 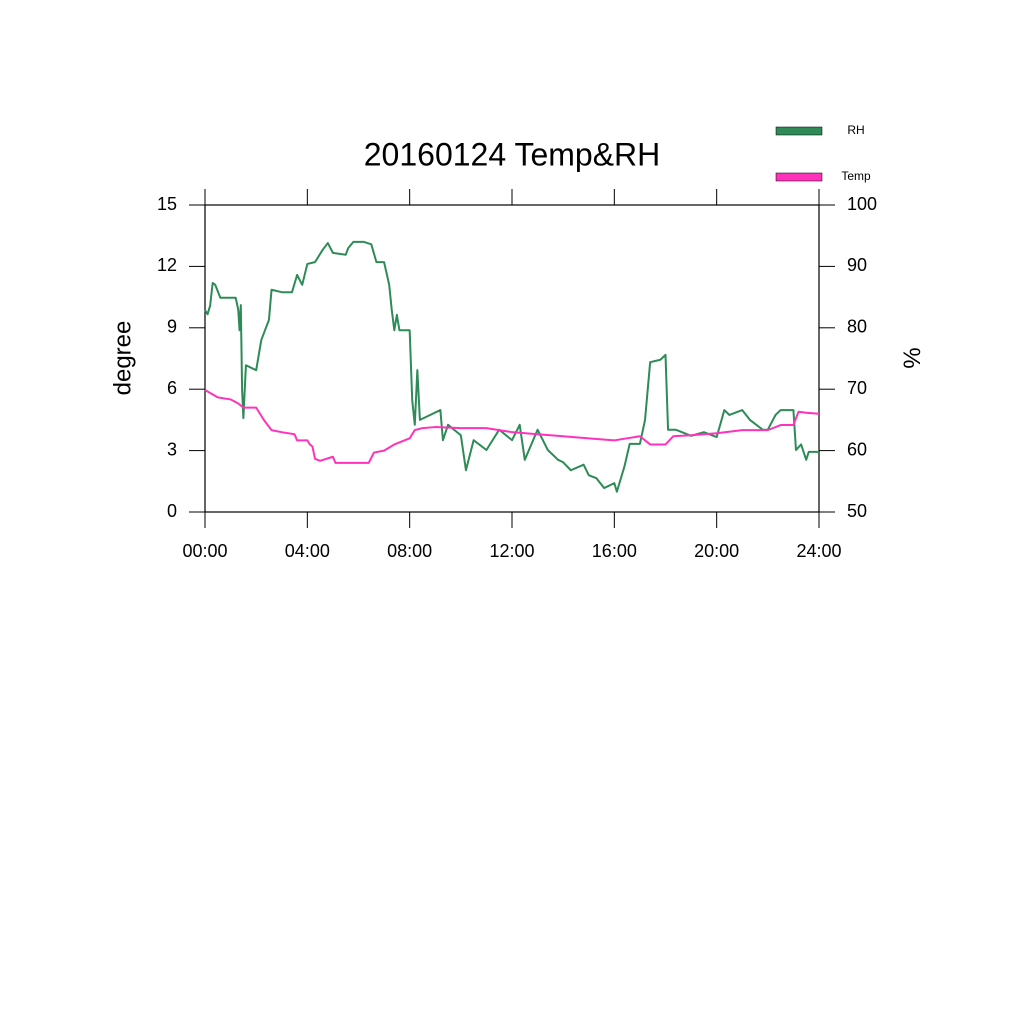 I want to click on x-tick-label: 20:00, so click(x=716, y=551).